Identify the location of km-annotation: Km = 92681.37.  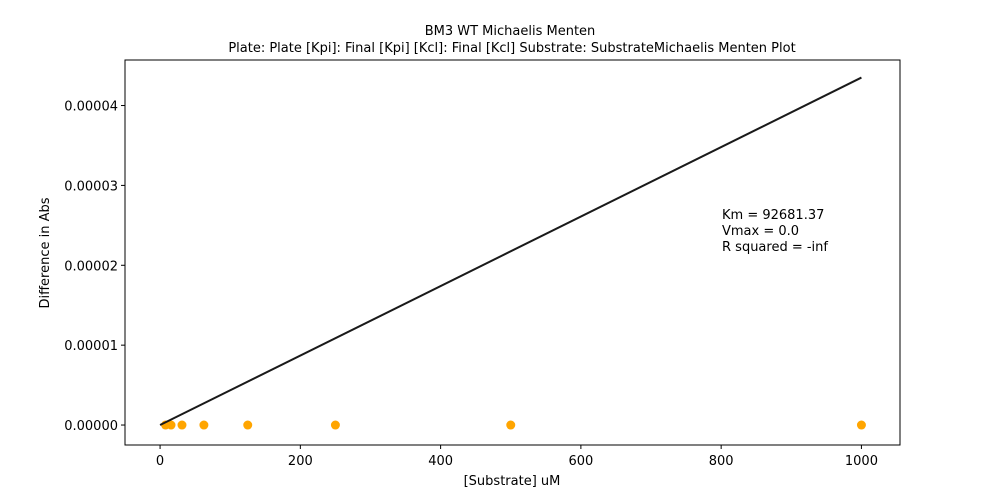
(773, 215).